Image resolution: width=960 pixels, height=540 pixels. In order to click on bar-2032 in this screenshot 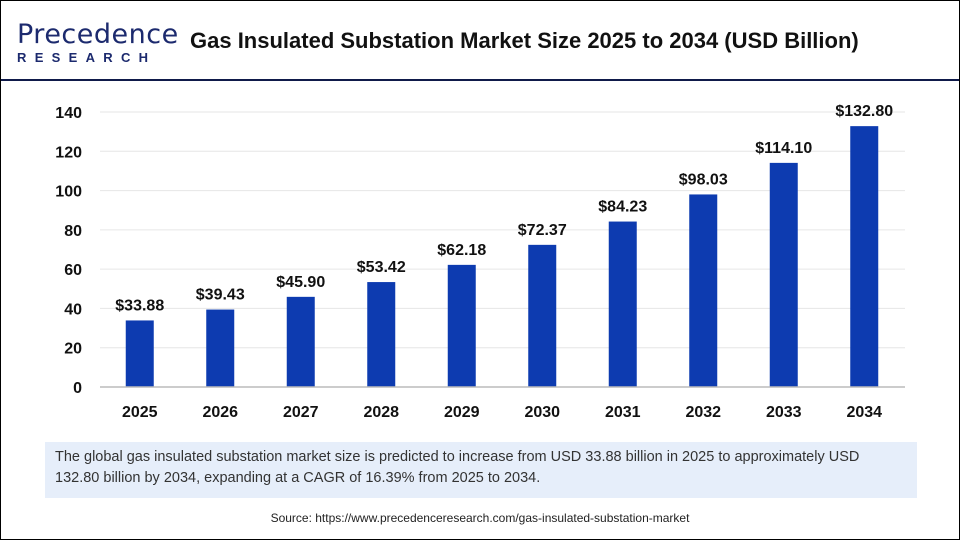, I will do `click(703, 290)`.